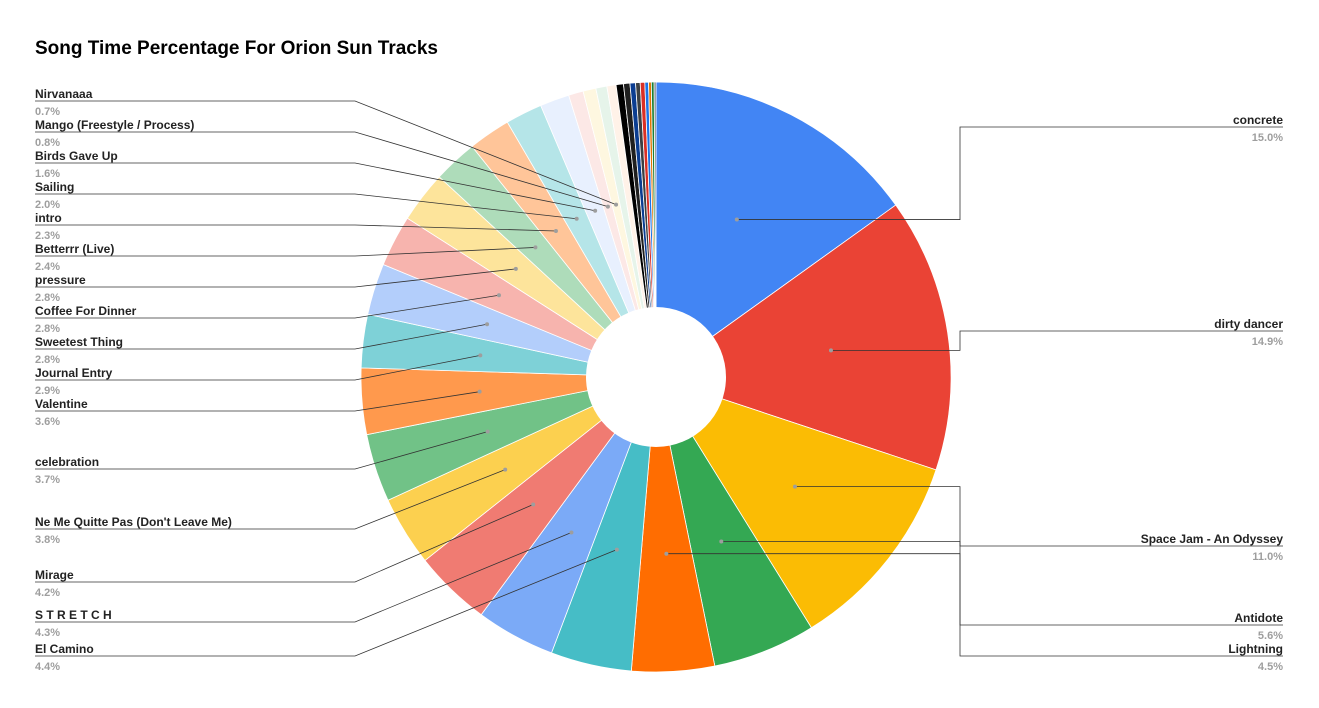 The height and width of the screenshot is (708, 1319). I want to click on donut-hole, so click(656, 377).